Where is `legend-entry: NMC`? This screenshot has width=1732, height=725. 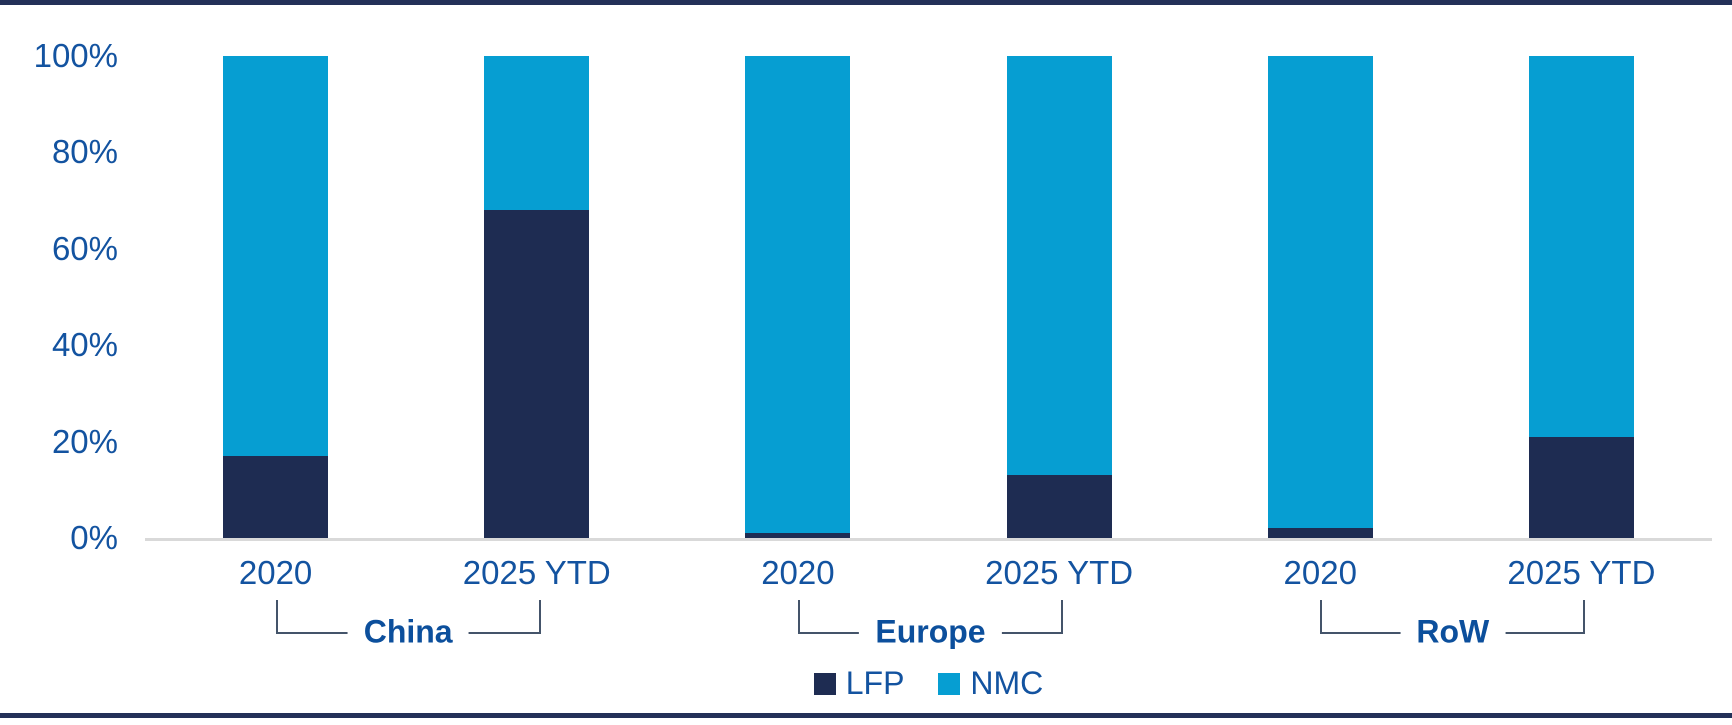 legend-entry: NMC is located at coordinates (990, 683).